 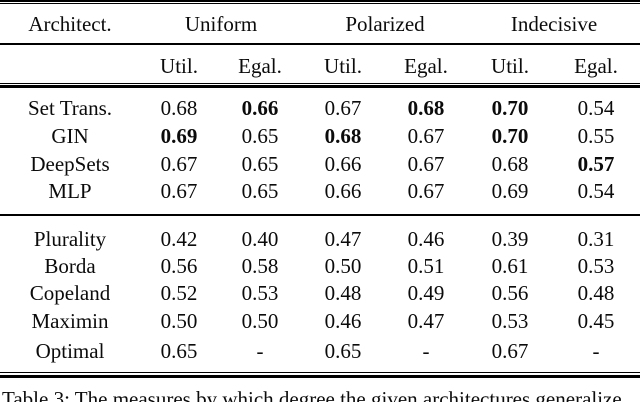 What do you see at coordinates (70, 350) in the screenshot?
I see `row-label: Optimal` at bounding box center [70, 350].